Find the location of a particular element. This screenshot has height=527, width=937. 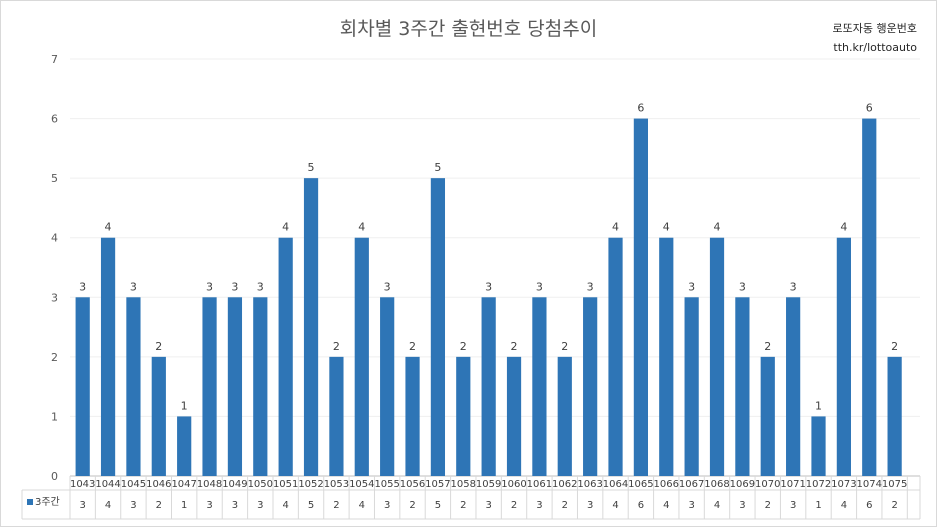

category-label: 1069 is located at coordinates (742, 484).